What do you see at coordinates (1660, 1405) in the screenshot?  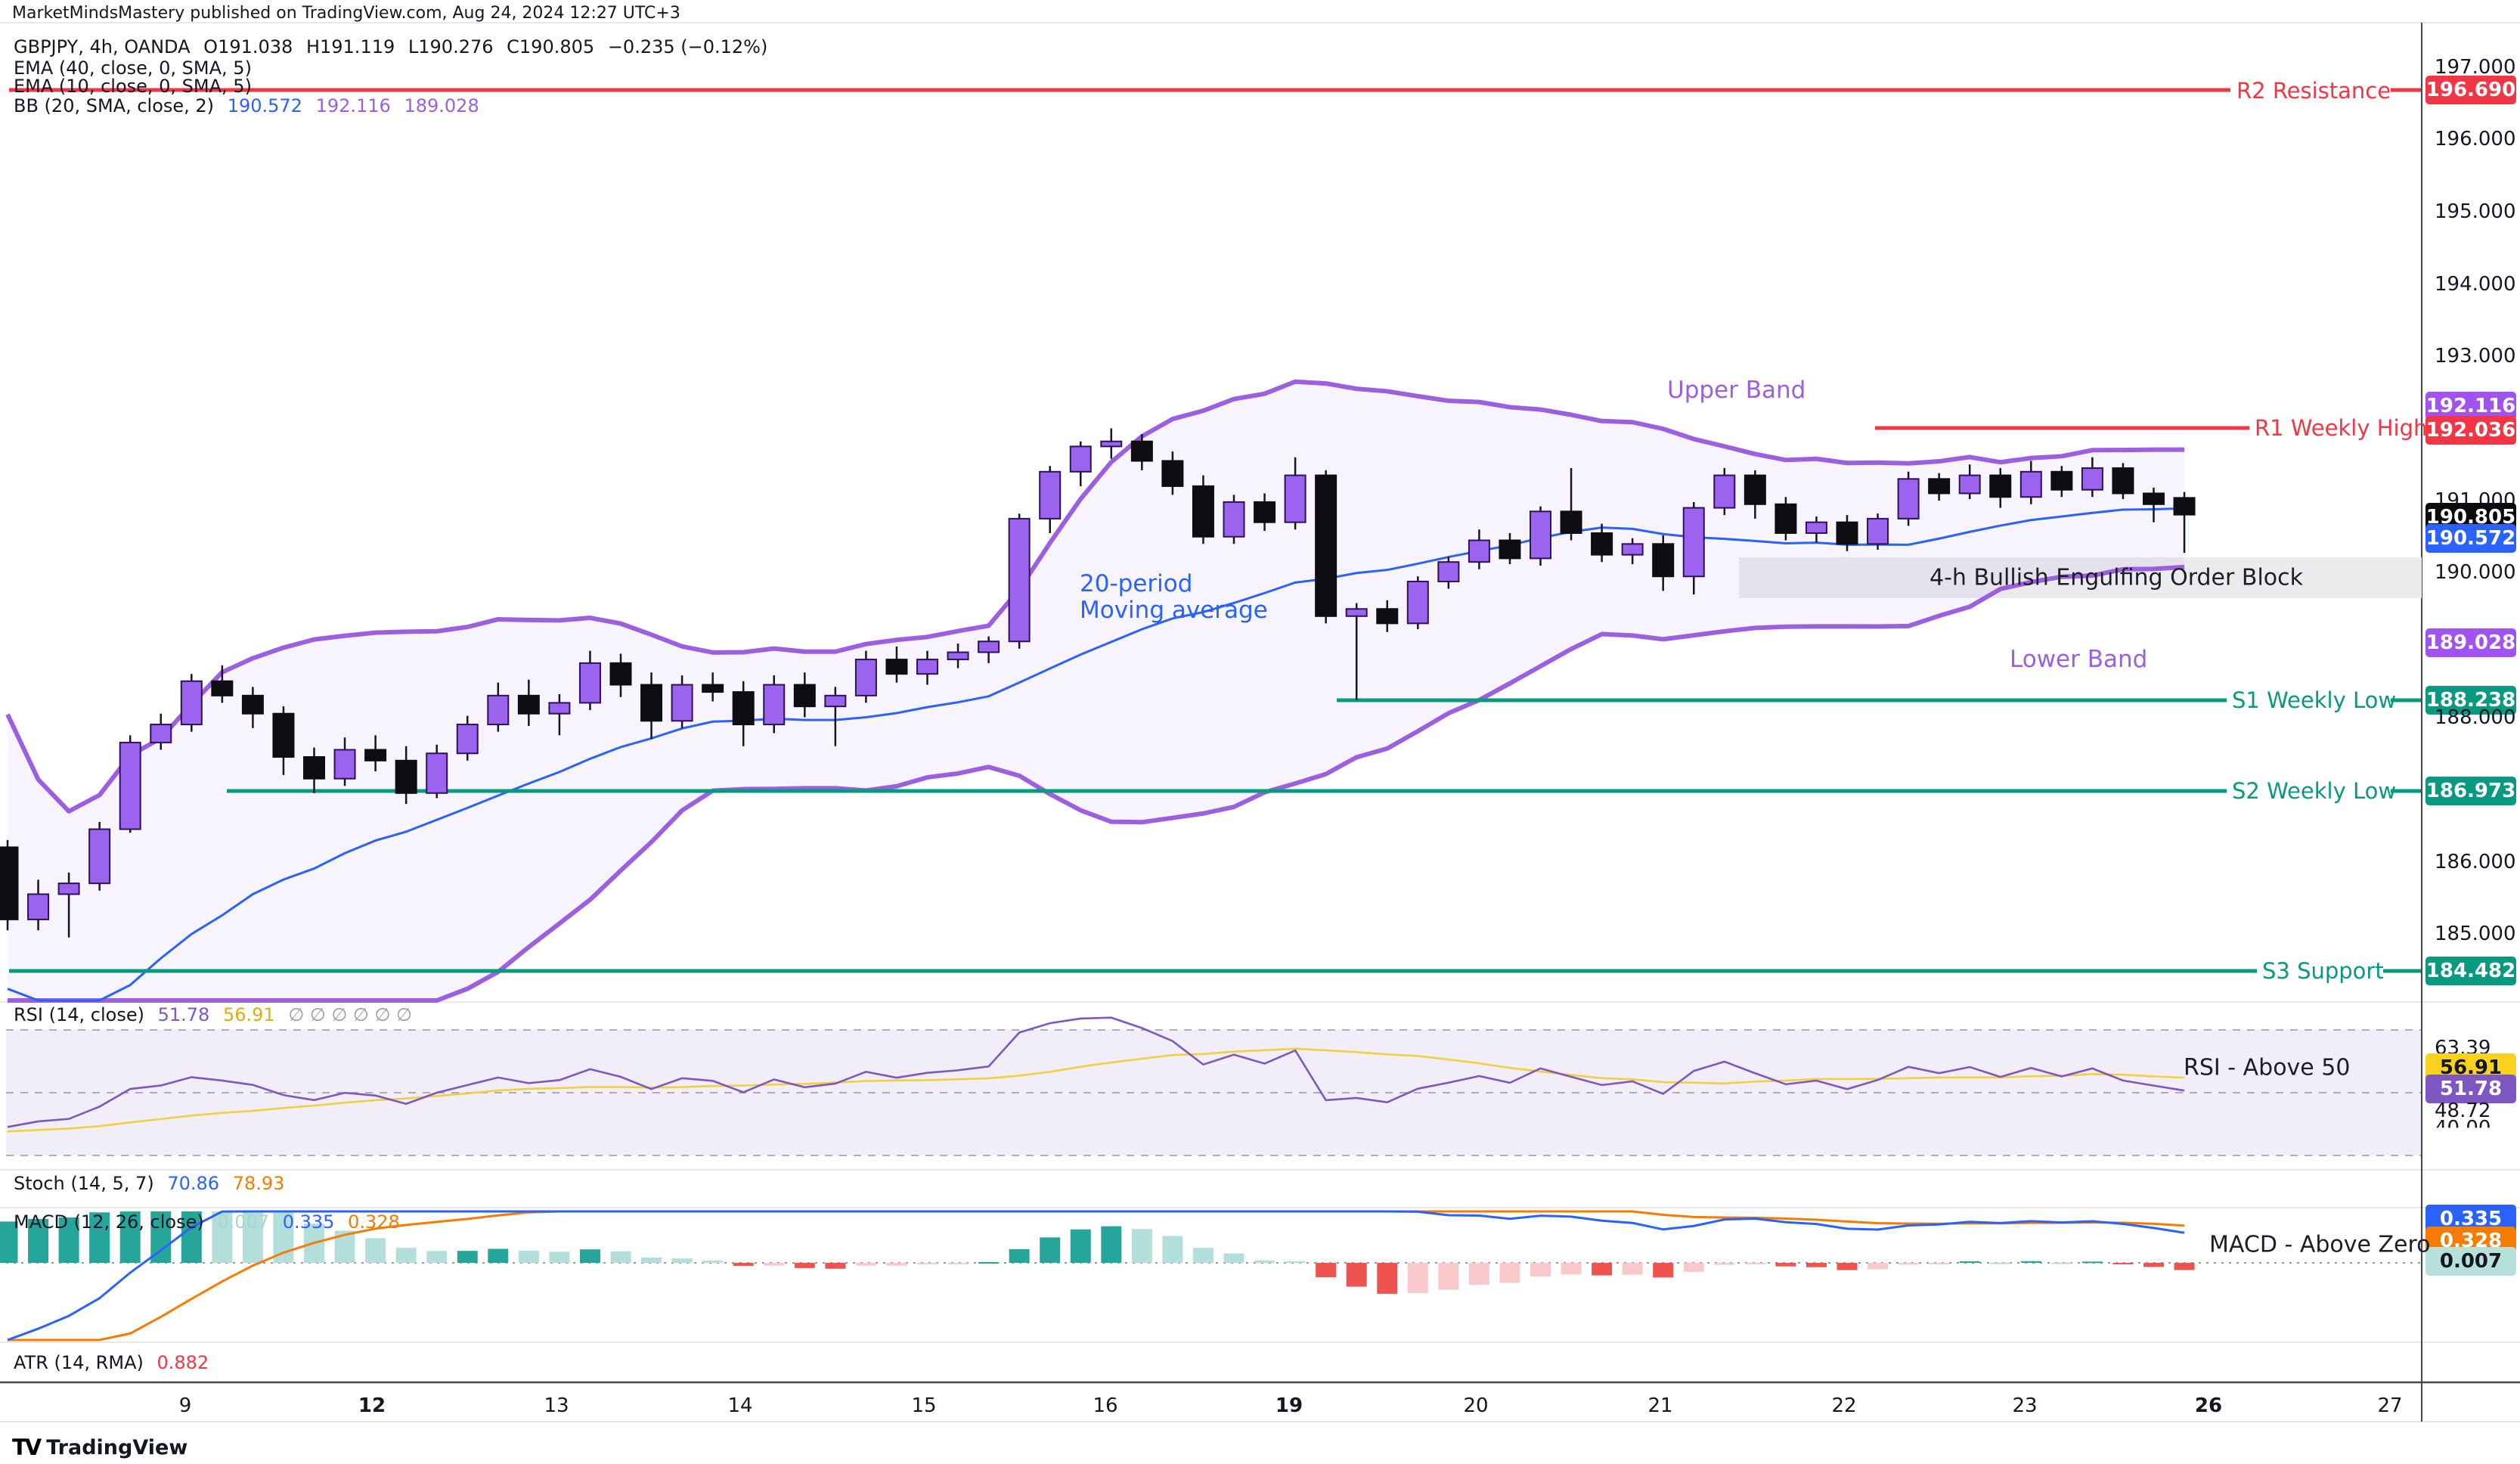 I see `time-axis-tick-21: 21` at bounding box center [1660, 1405].